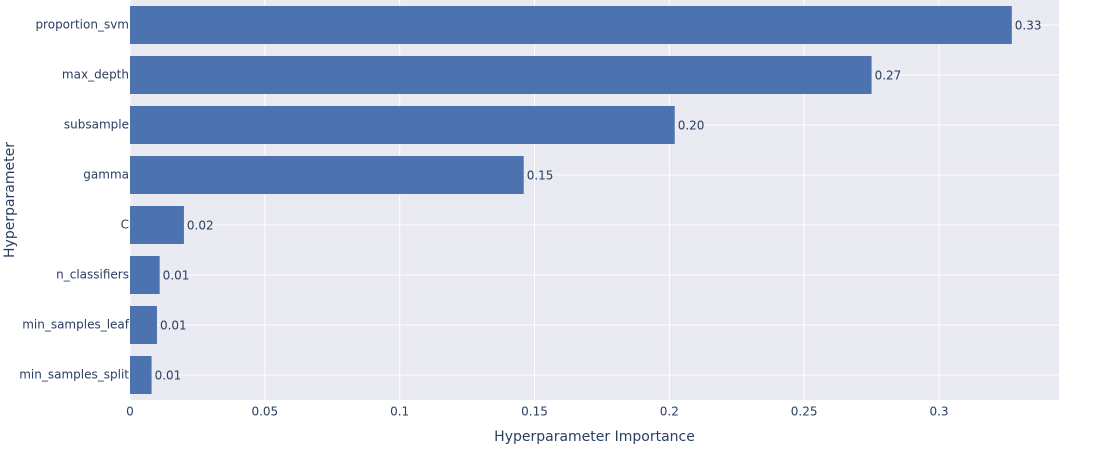 This screenshot has width=1108, height=454. What do you see at coordinates (130, 412) in the screenshot?
I see `x-tick-label: 0` at bounding box center [130, 412].